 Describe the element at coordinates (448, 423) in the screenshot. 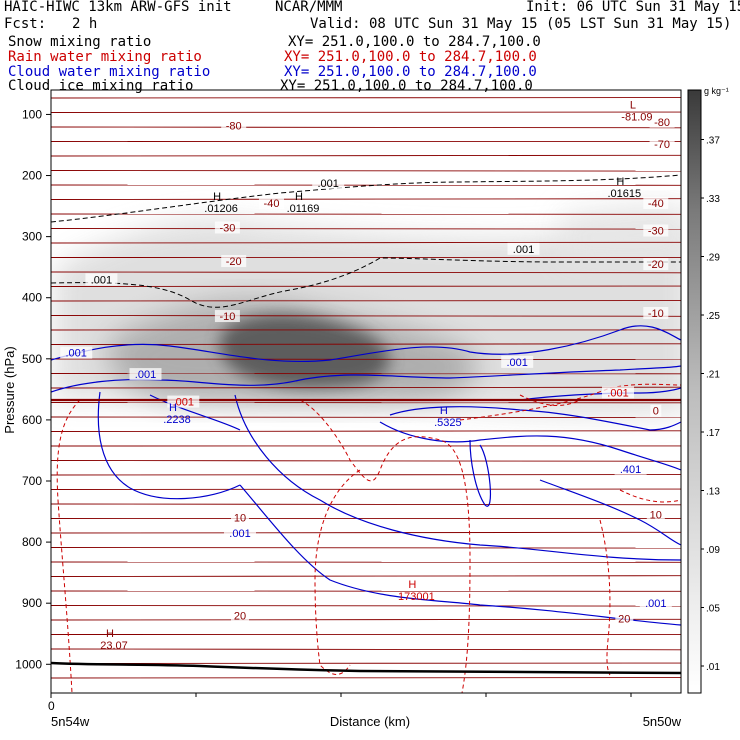

I see `extremum-value: .5325` at that location.